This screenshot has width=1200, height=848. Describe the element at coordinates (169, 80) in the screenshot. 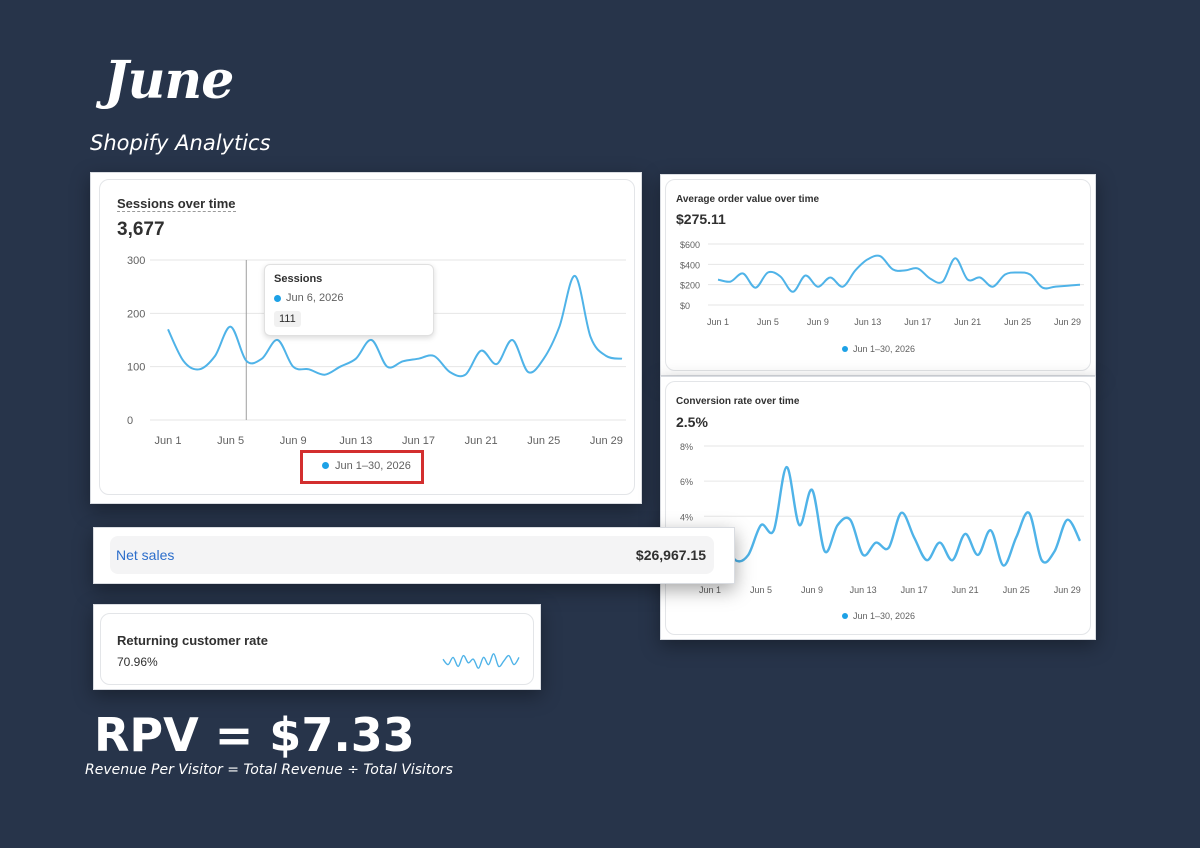

I see `month-title: June` at that location.